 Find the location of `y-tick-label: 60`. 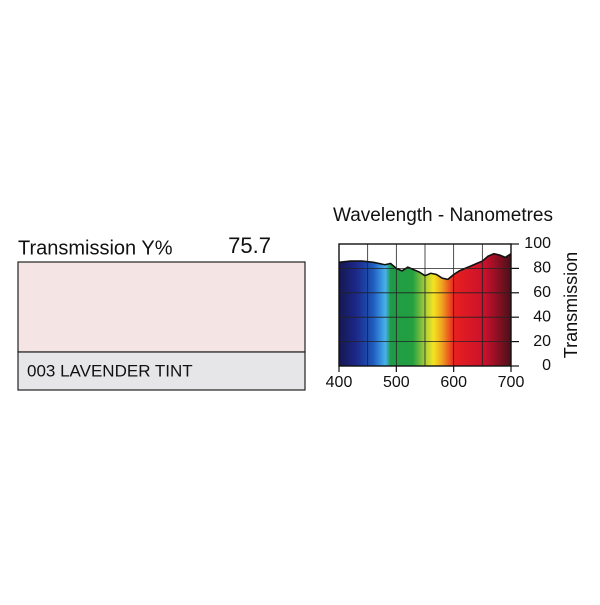

y-tick-label: 60 is located at coordinates (542, 292).